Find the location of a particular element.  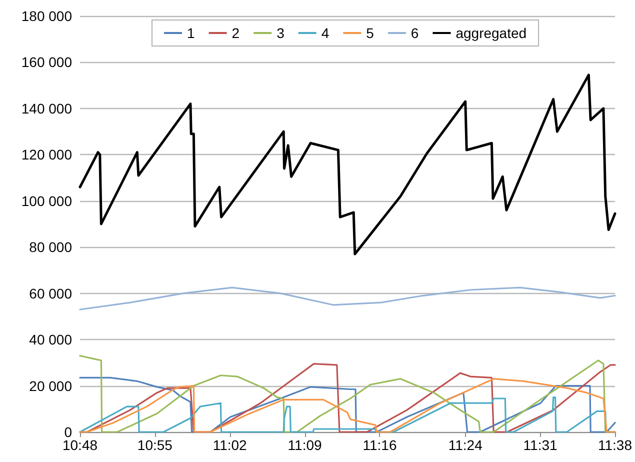

legend-label: 3 is located at coordinates (280, 33).